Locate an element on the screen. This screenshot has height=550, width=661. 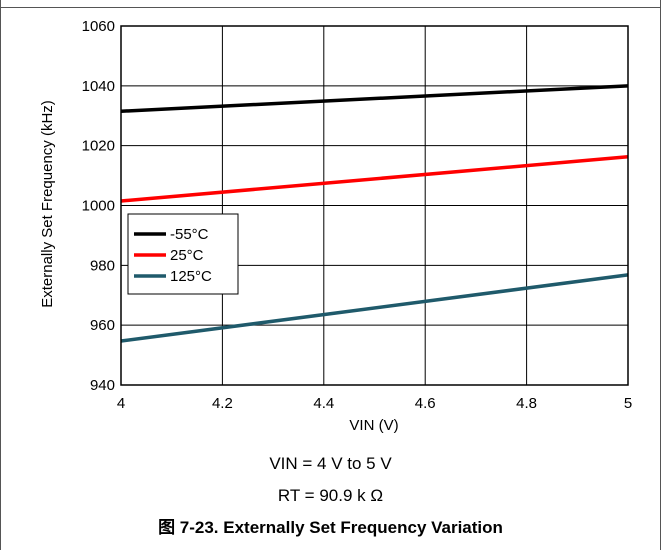
y-tick-labels: 940 960 980 1000 1020 1040 1060 is located at coordinates (98, 206).